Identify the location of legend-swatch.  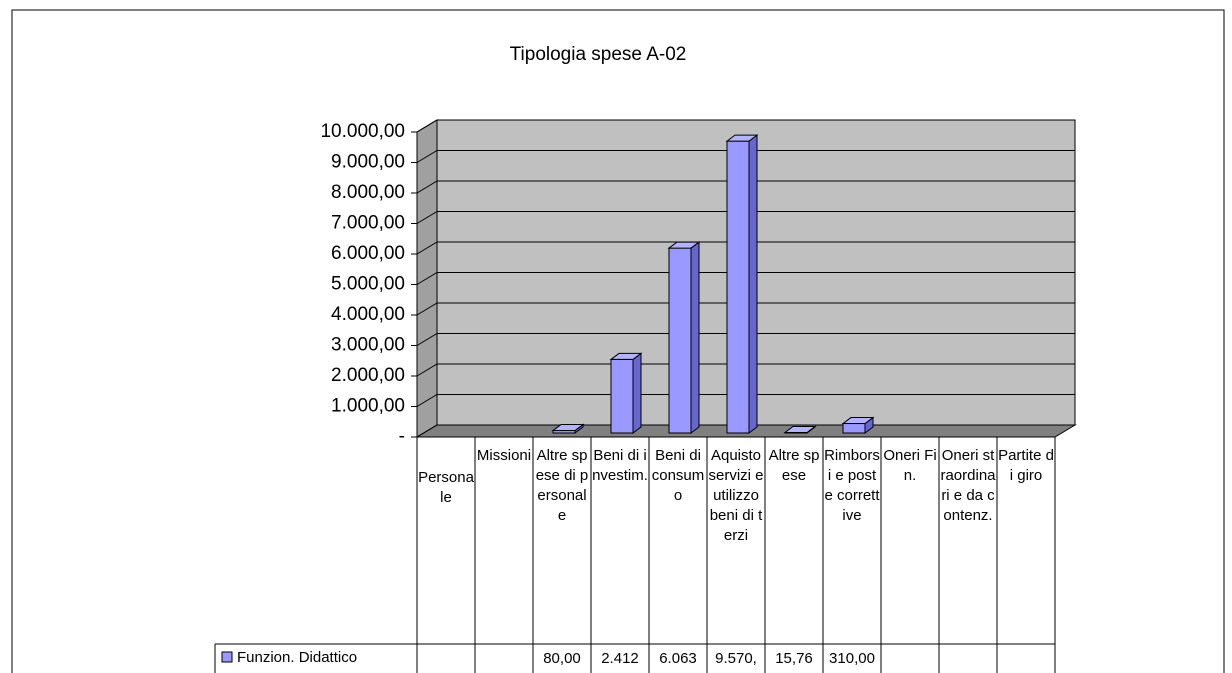
(227, 657).